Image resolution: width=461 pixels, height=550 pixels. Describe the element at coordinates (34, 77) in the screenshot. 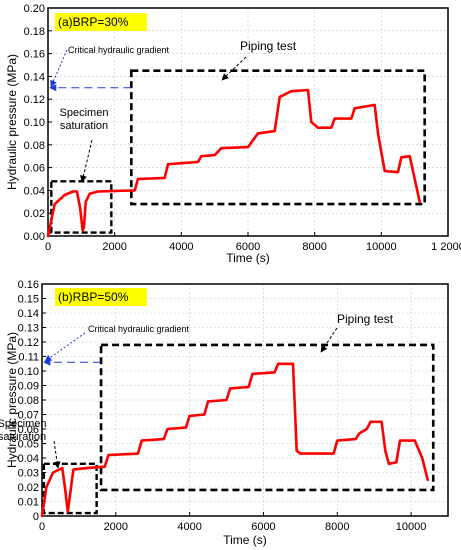

I see `y-tick-label: 0.14` at that location.